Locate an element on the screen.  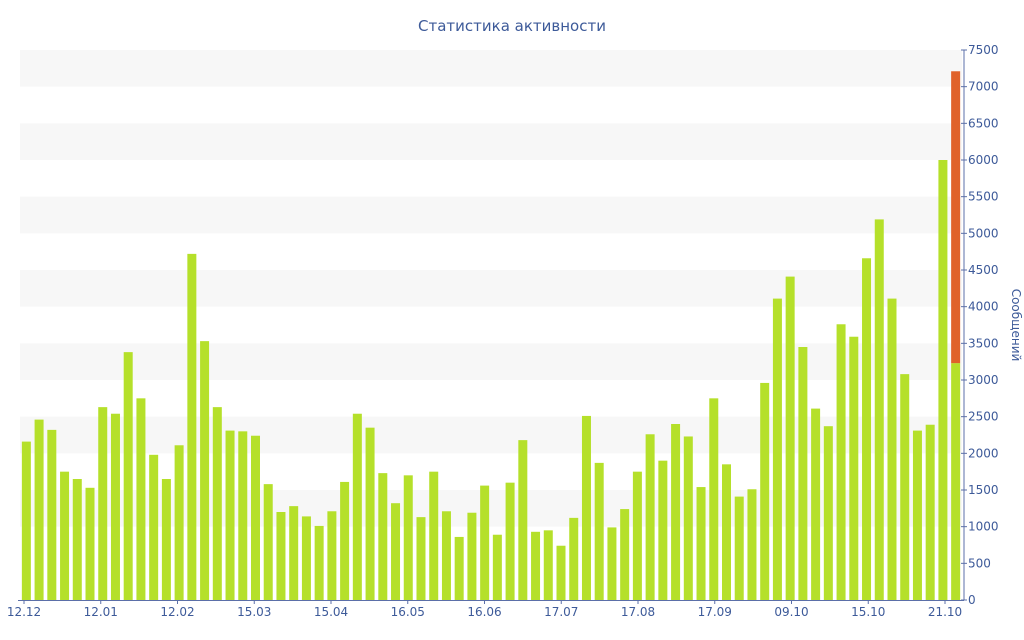
y-tick-label: 7500 is located at coordinates (983, 50).